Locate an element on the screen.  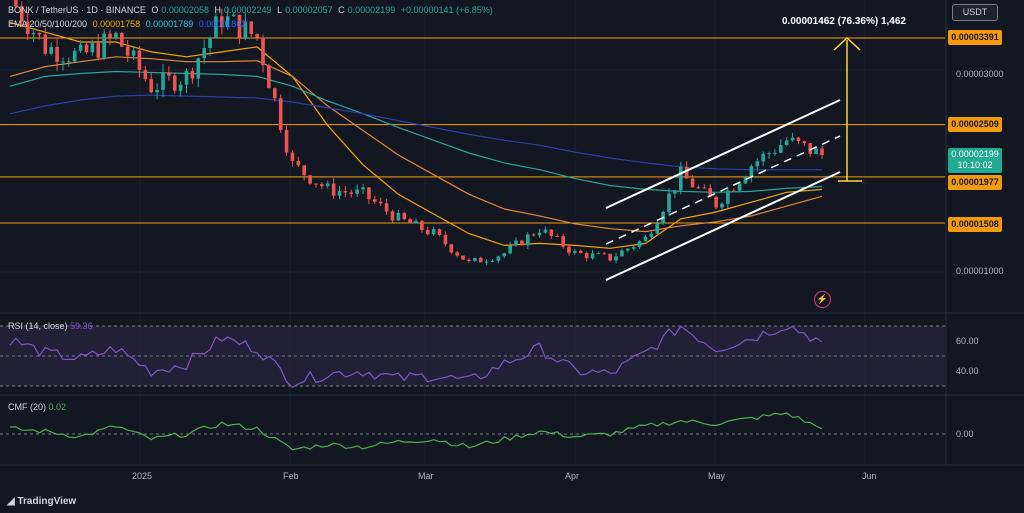
time-label-mar: Mar is located at coordinates (426, 476).